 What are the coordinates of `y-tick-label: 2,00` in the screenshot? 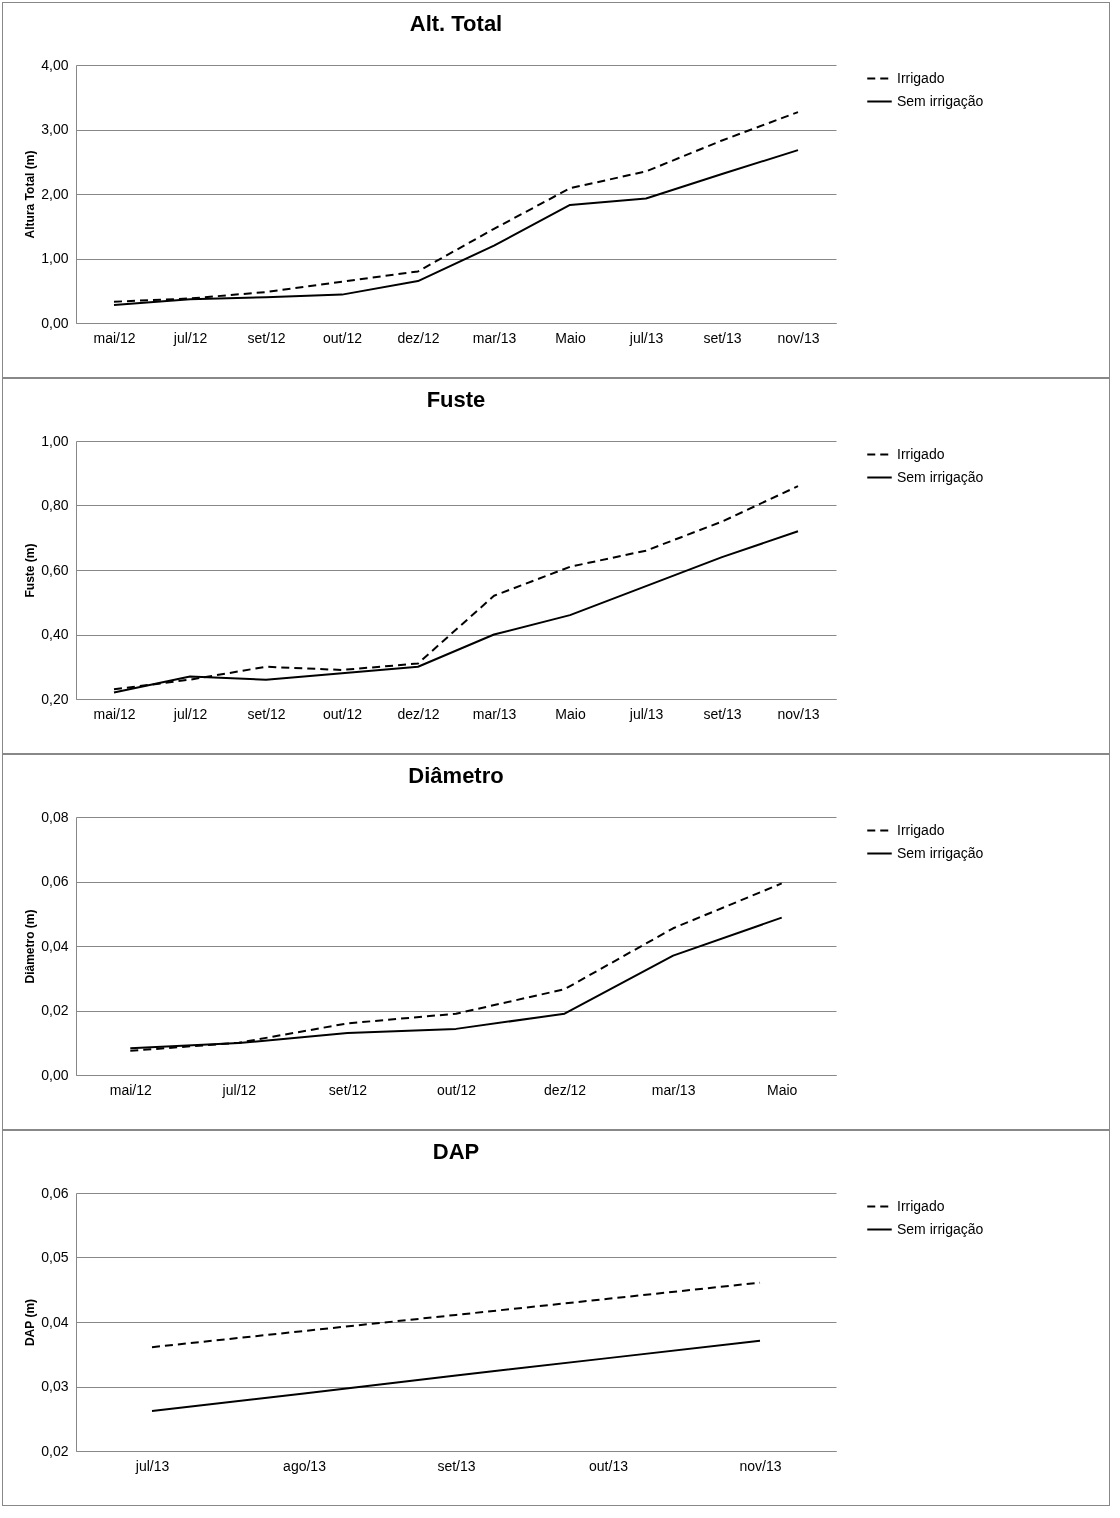 It's located at (55, 193).